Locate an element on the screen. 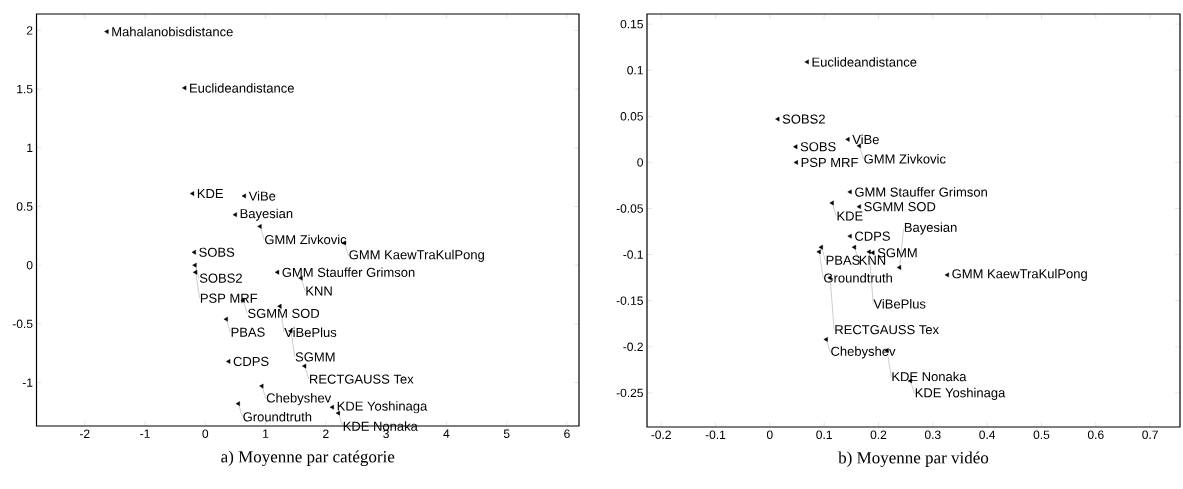  y-tick-label: 0.1 is located at coordinates (635, 70).